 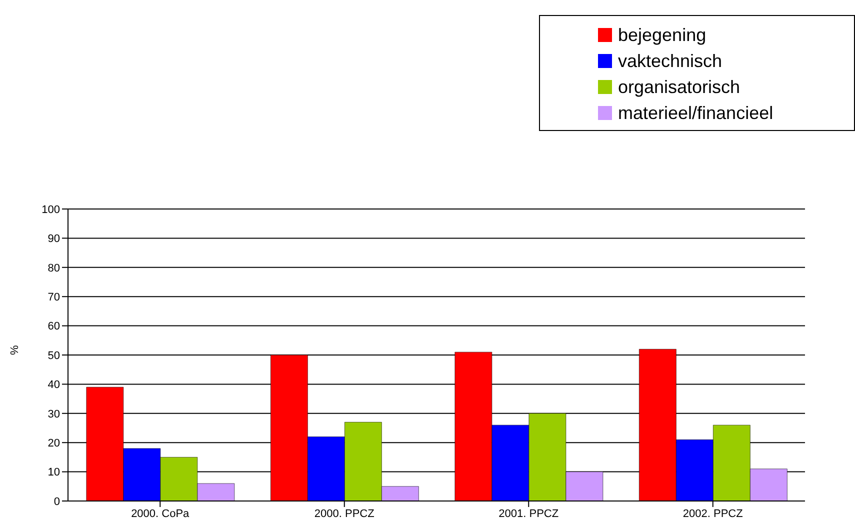 I want to click on legend-label: bejegening, so click(x=662, y=35).